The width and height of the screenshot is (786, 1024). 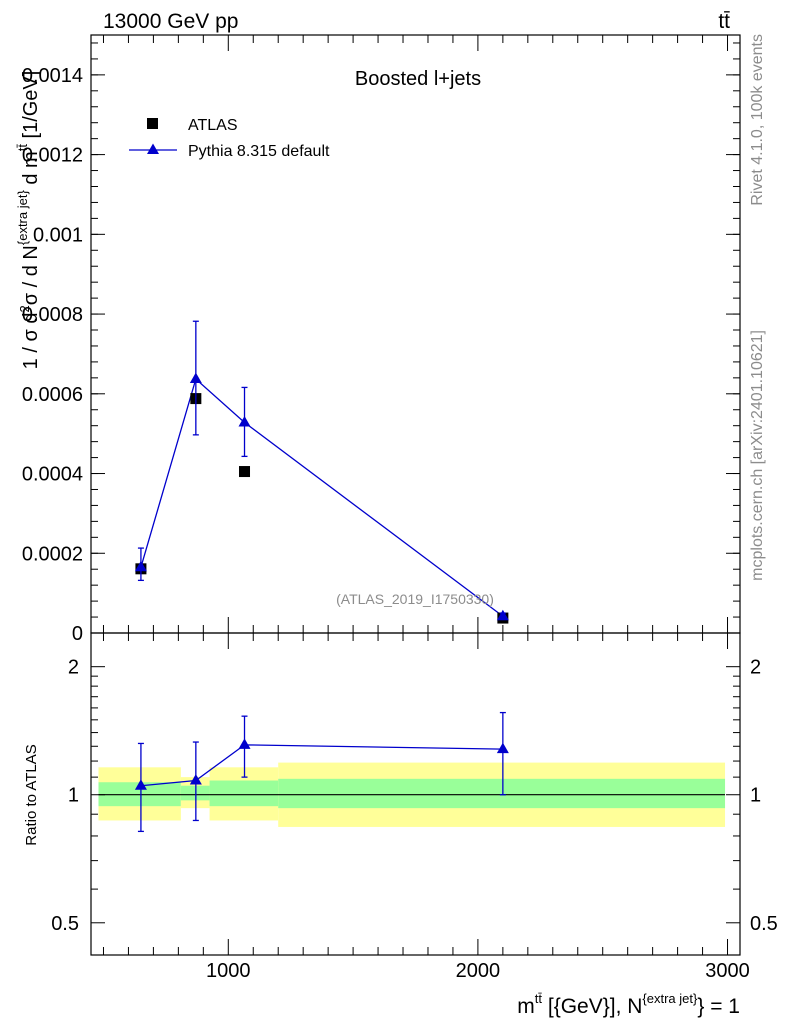 I want to click on ratio-y-axis-label: Ratio to ATLAS, so click(x=31, y=794).